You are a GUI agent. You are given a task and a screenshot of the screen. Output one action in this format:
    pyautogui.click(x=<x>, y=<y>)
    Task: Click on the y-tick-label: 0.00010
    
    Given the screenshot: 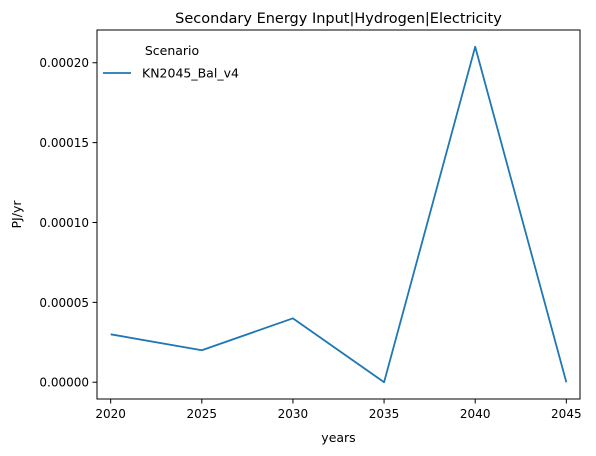 What is the action you would take?
    pyautogui.click(x=64, y=223)
    